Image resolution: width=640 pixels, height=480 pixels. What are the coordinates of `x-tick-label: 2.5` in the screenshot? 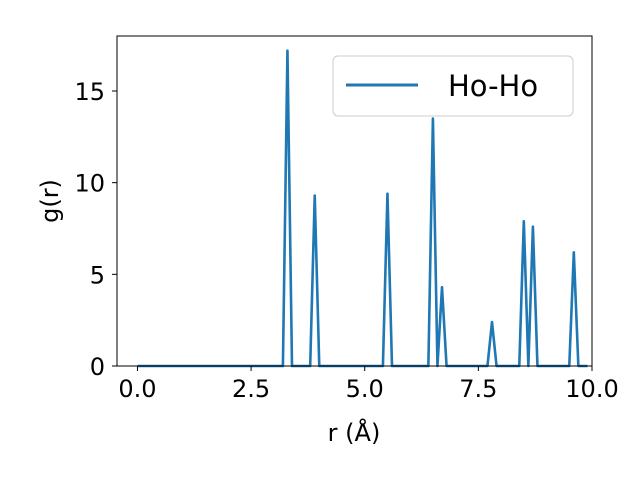 It's located at (251, 389).